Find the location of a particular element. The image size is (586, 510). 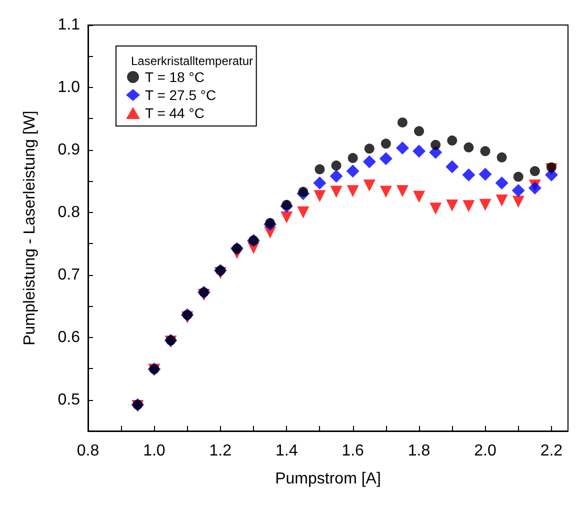

y-tick-label: 0.7 is located at coordinates (69, 275).